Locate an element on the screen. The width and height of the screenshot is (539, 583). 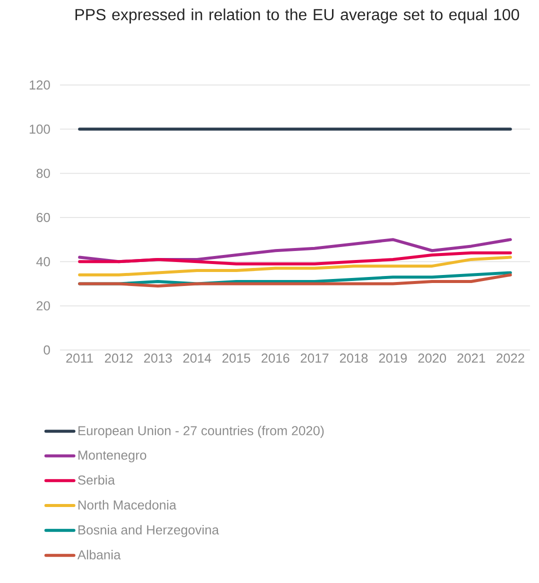
x-tick-label: 2013 is located at coordinates (158, 358).